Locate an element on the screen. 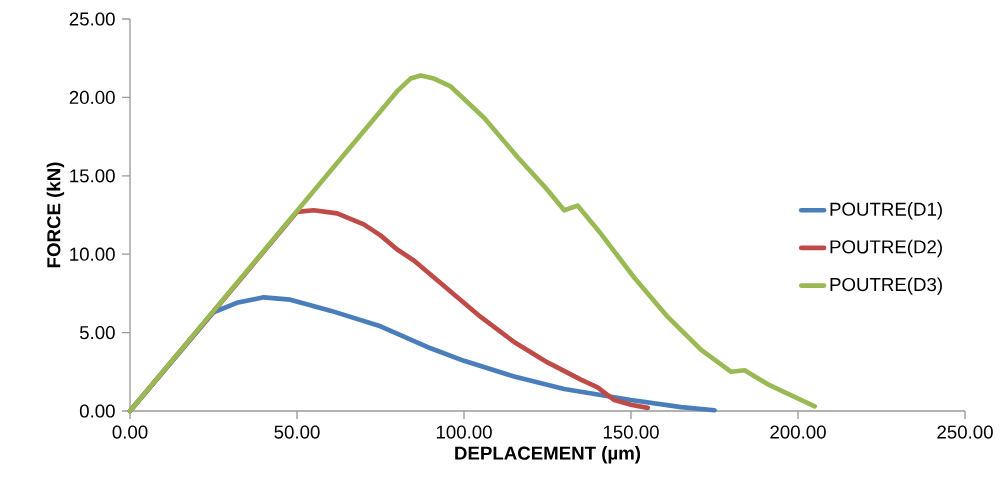 The width and height of the screenshot is (1003, 501). x-tick-label: 50.00 is located at coordinates (297, 432).